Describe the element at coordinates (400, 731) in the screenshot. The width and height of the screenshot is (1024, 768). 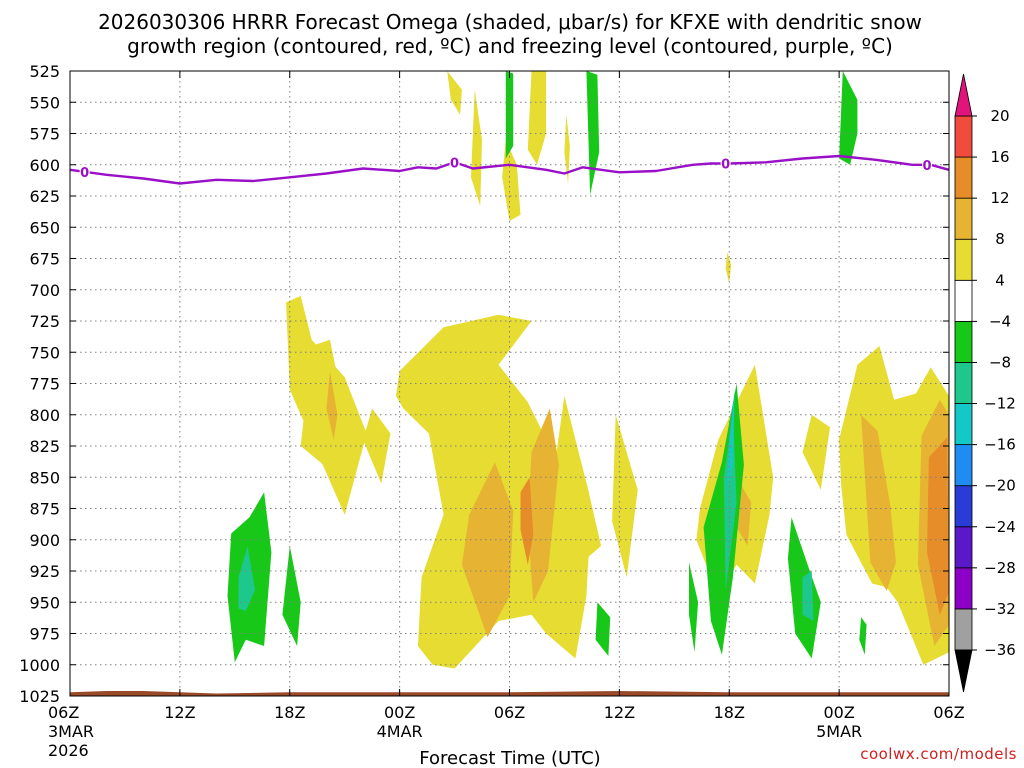
I see `x-date-label-3: 4MAR` at that location.